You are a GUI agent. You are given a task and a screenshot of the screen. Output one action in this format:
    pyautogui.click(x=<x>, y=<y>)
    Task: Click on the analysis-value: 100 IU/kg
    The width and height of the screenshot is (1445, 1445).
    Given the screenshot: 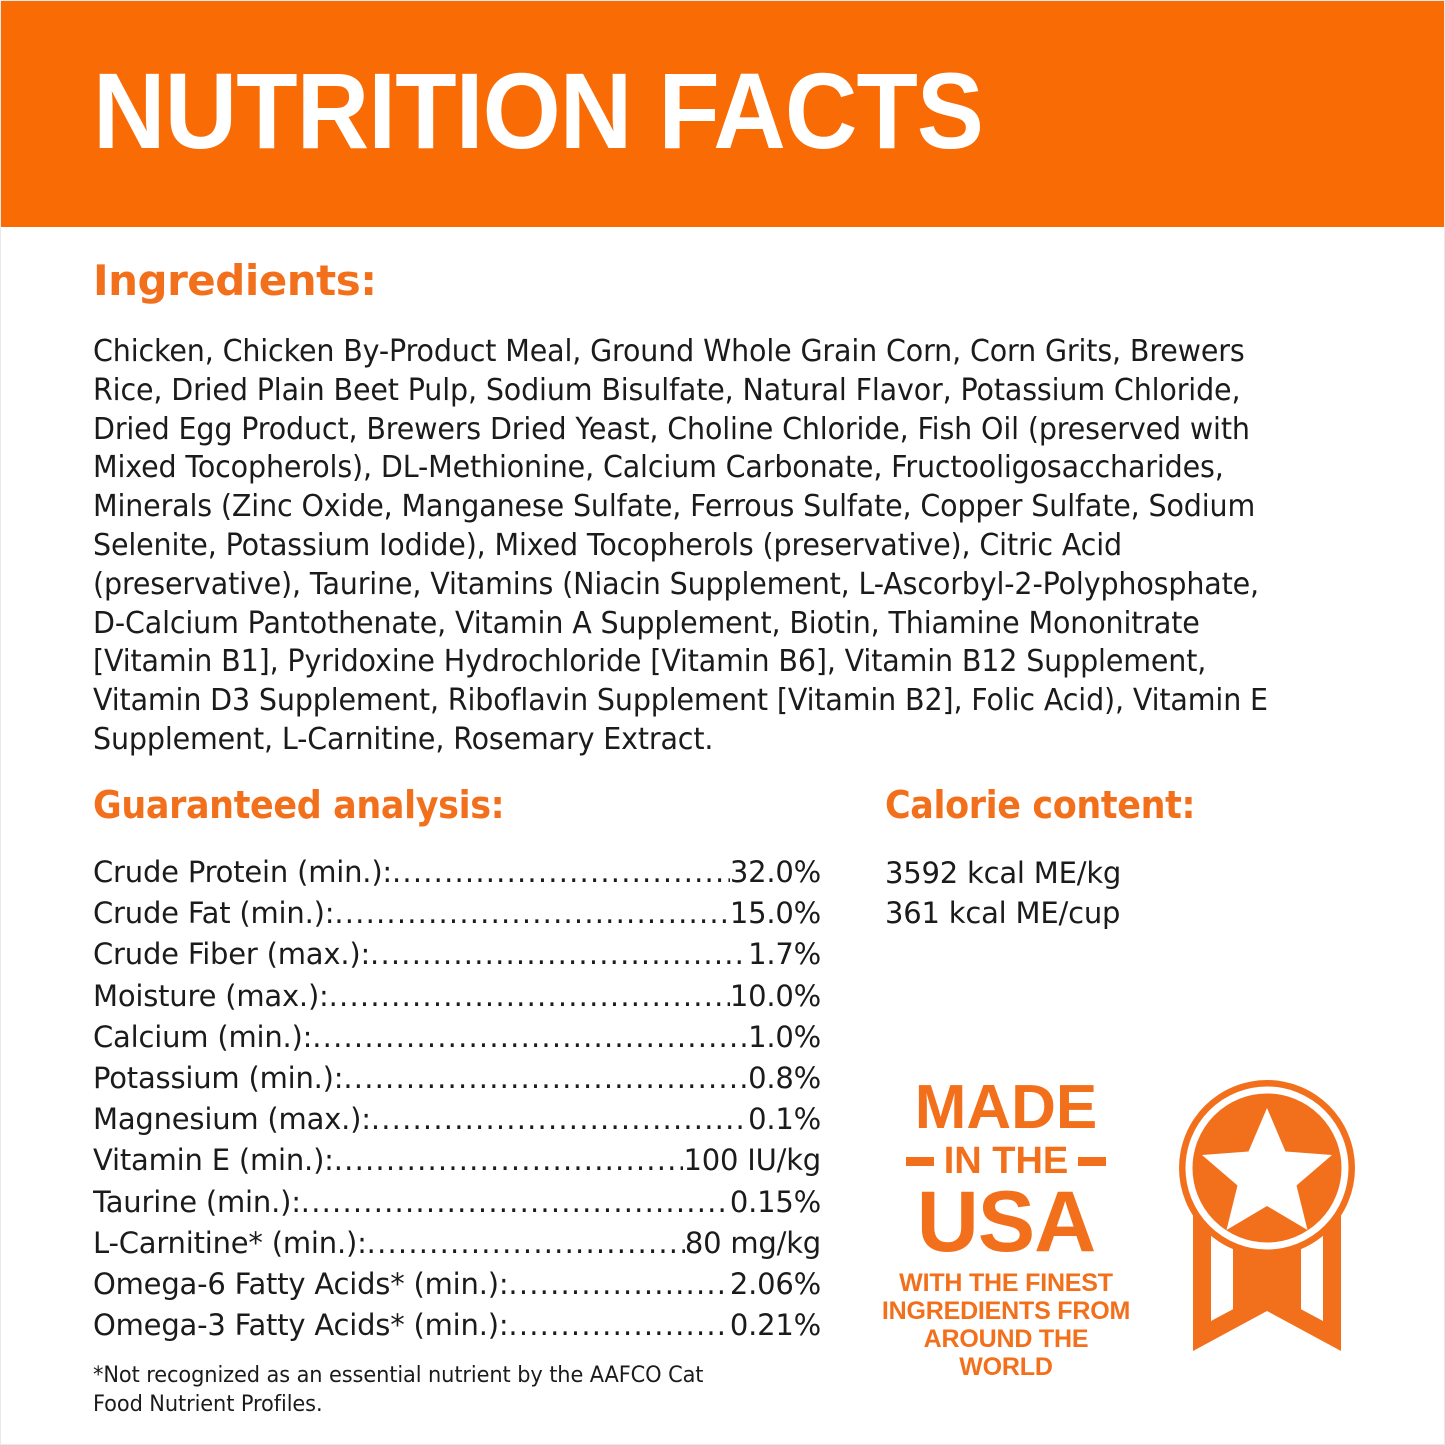 What is the action you would take?
    pyautogui.click(x=752, y=1160)
    